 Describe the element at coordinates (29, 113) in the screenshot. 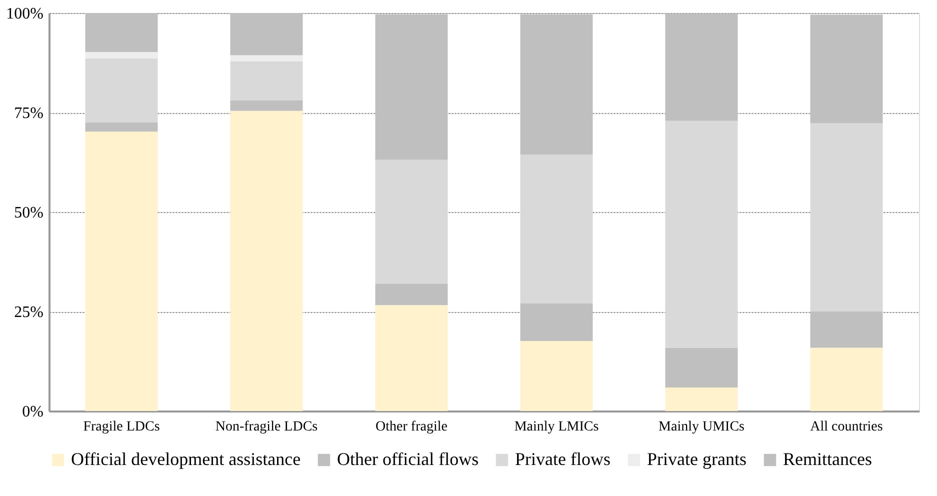

I see `y-tick-label: 75%` at that location.